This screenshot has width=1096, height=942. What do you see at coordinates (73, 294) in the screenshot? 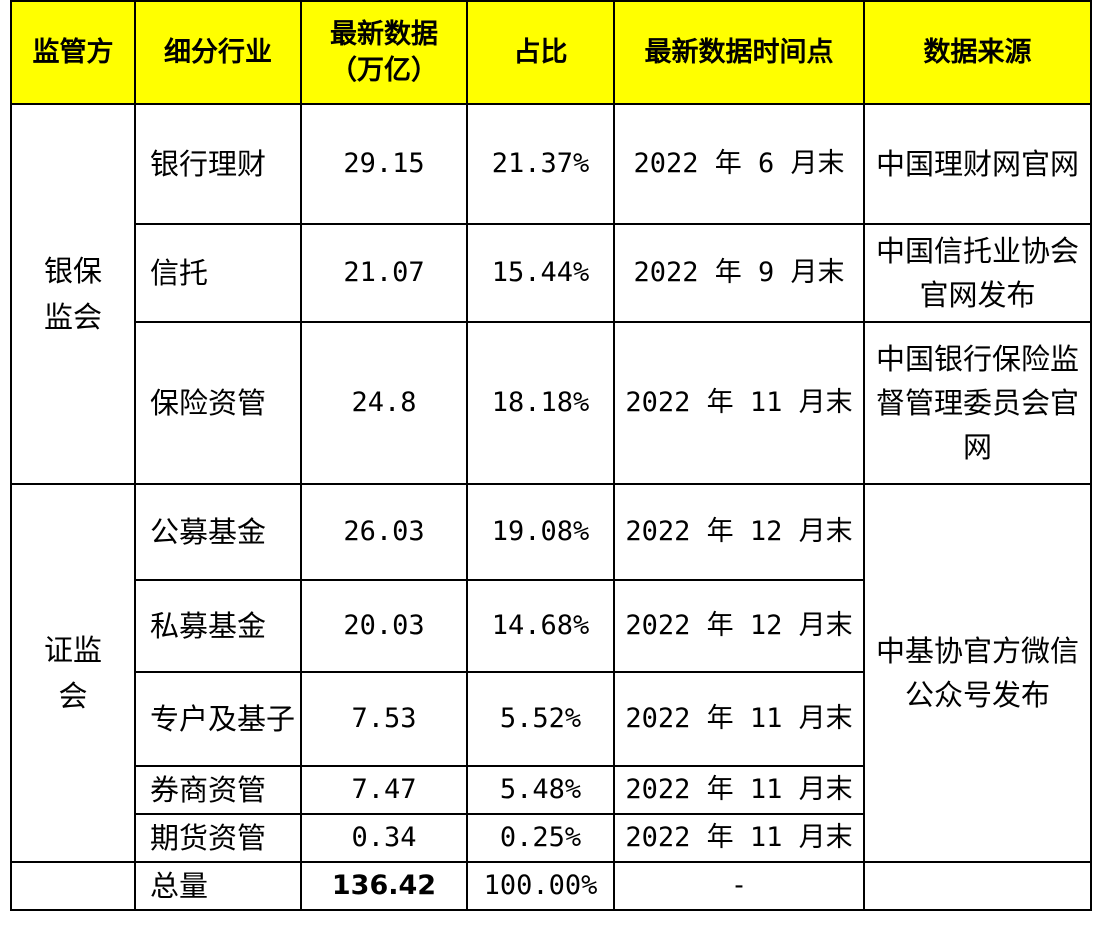
I see `regulator-cbirc: 银保 监会` at bounding box center [73, 294].